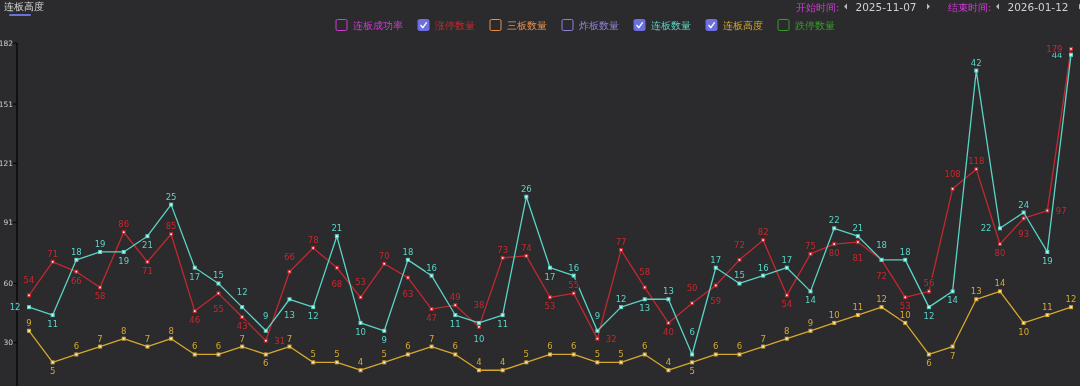  I want to click on data-label: 73, so click(503, 249).